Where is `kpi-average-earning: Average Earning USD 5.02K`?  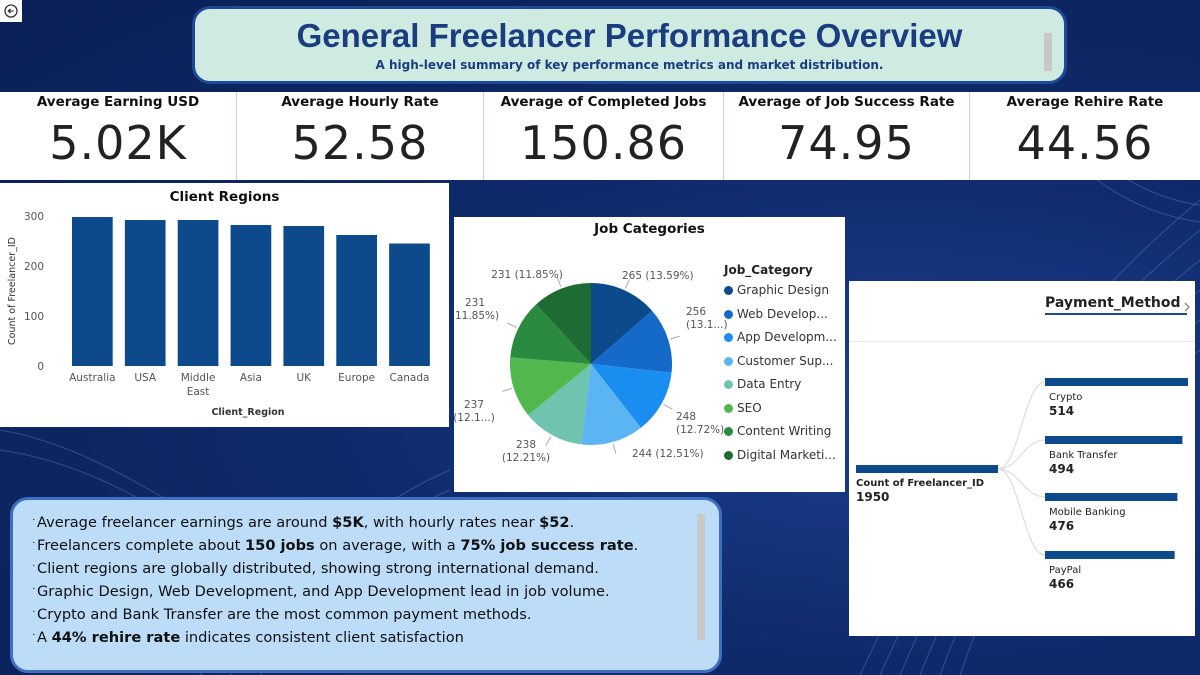 kpi-average-earning: Average Earning USD 5.02K is located at coordinates (118, 136).